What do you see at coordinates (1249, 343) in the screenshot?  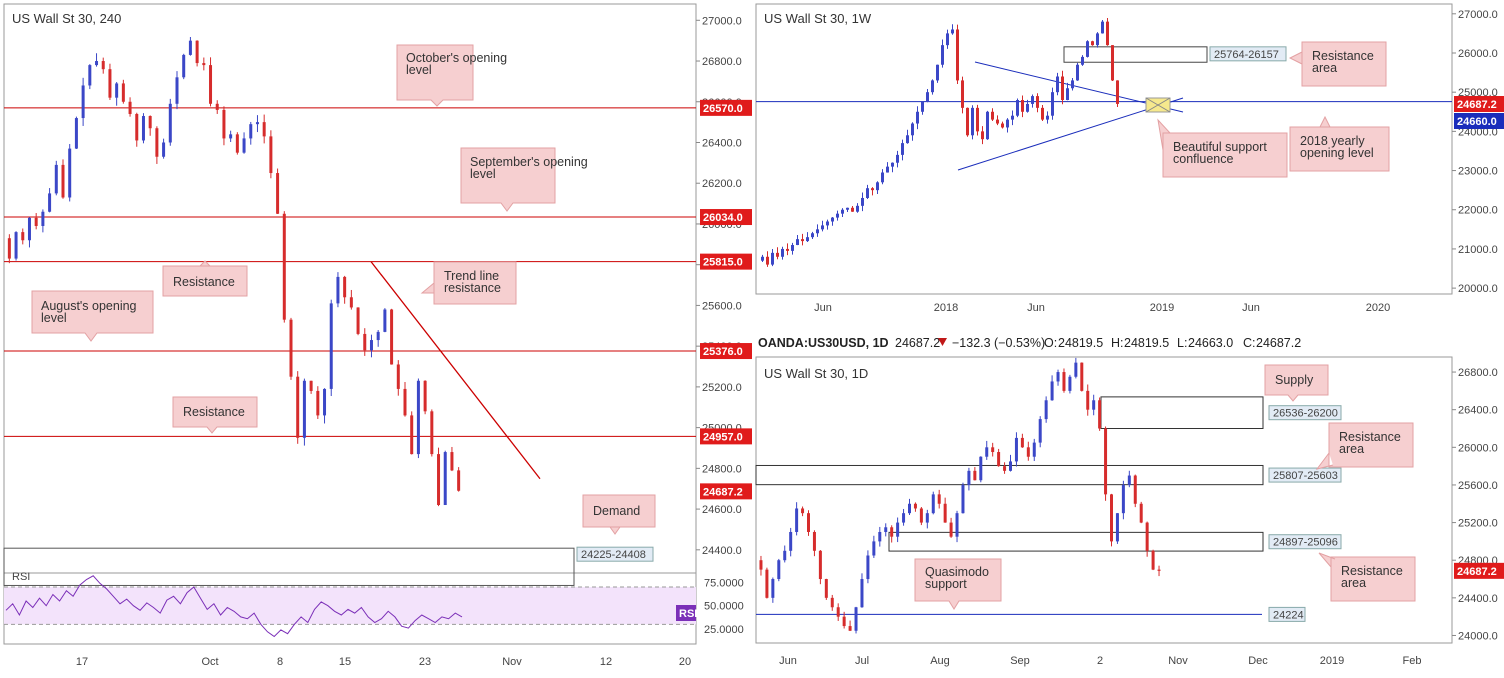 I see `close-key: C:` at bounding box center [1249, 343].